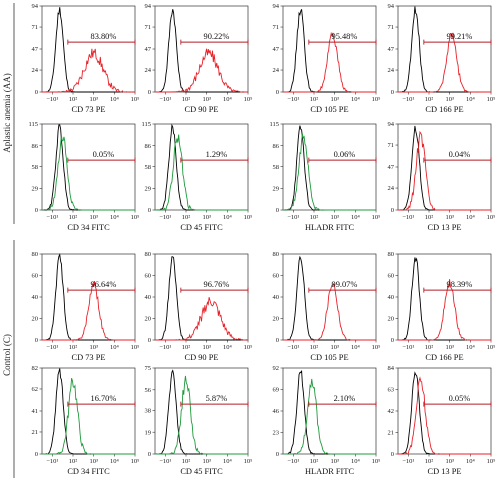  What do you see at coordinates (35, 368) in the screenshot?
I see `y-tick-label: 82` at bounding box center [35, 368].